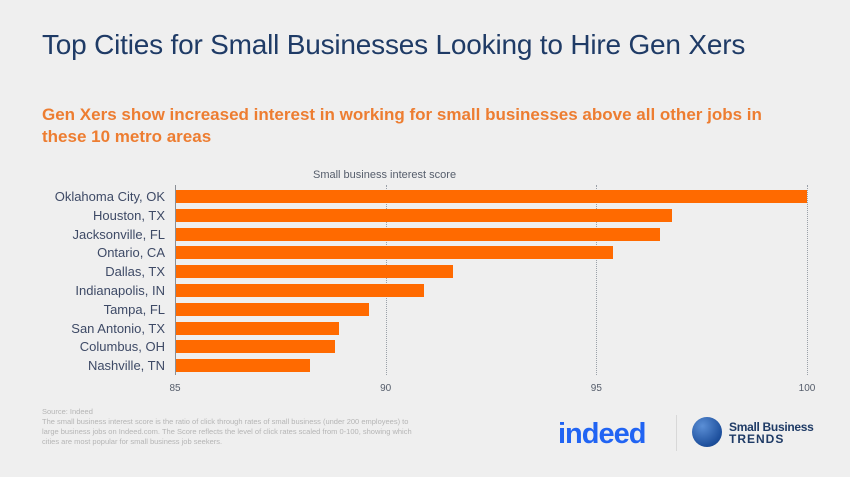 This screenshot has height=477, width=850. What do you see at coordinates (131, 253) in the screenshot?
I see `category-label: Ontario, CA` at bounding box center [131, 253].